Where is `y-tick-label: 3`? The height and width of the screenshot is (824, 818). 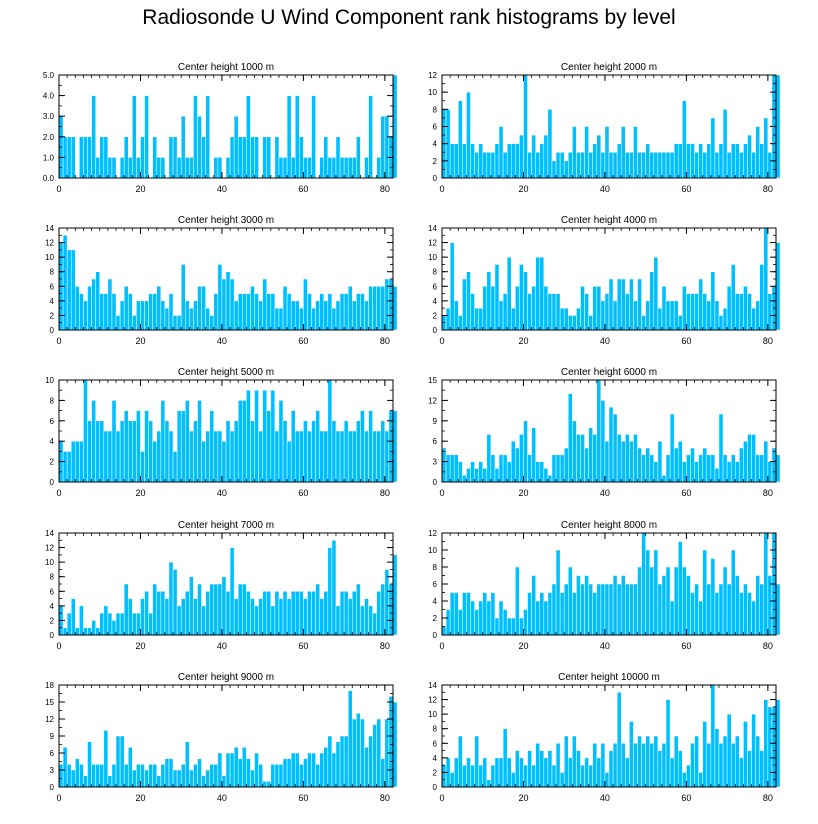
y-tick-label: 3 is located at coordinates (435, 462).